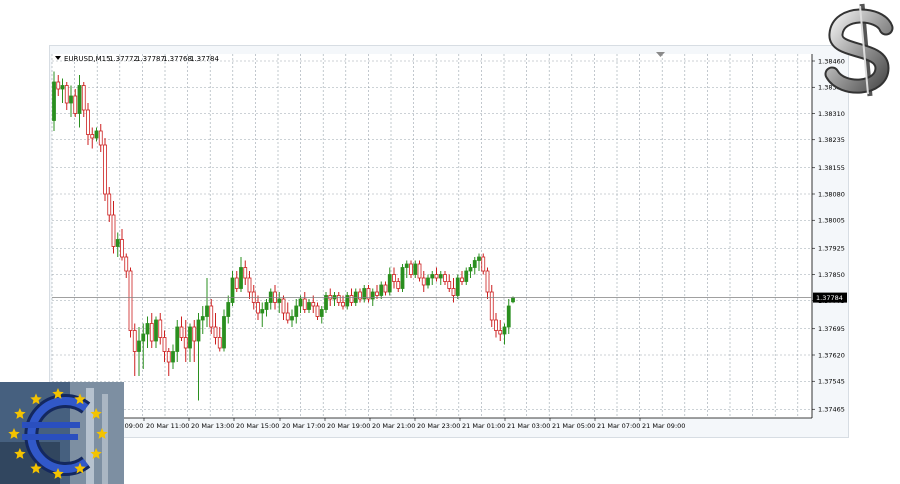 Image resolution: width=900 pixels, height=484 pixels. Describe the element at coordinates (829, 298) in the screenshot. I see `current-price-label: 1.37784` at that location.